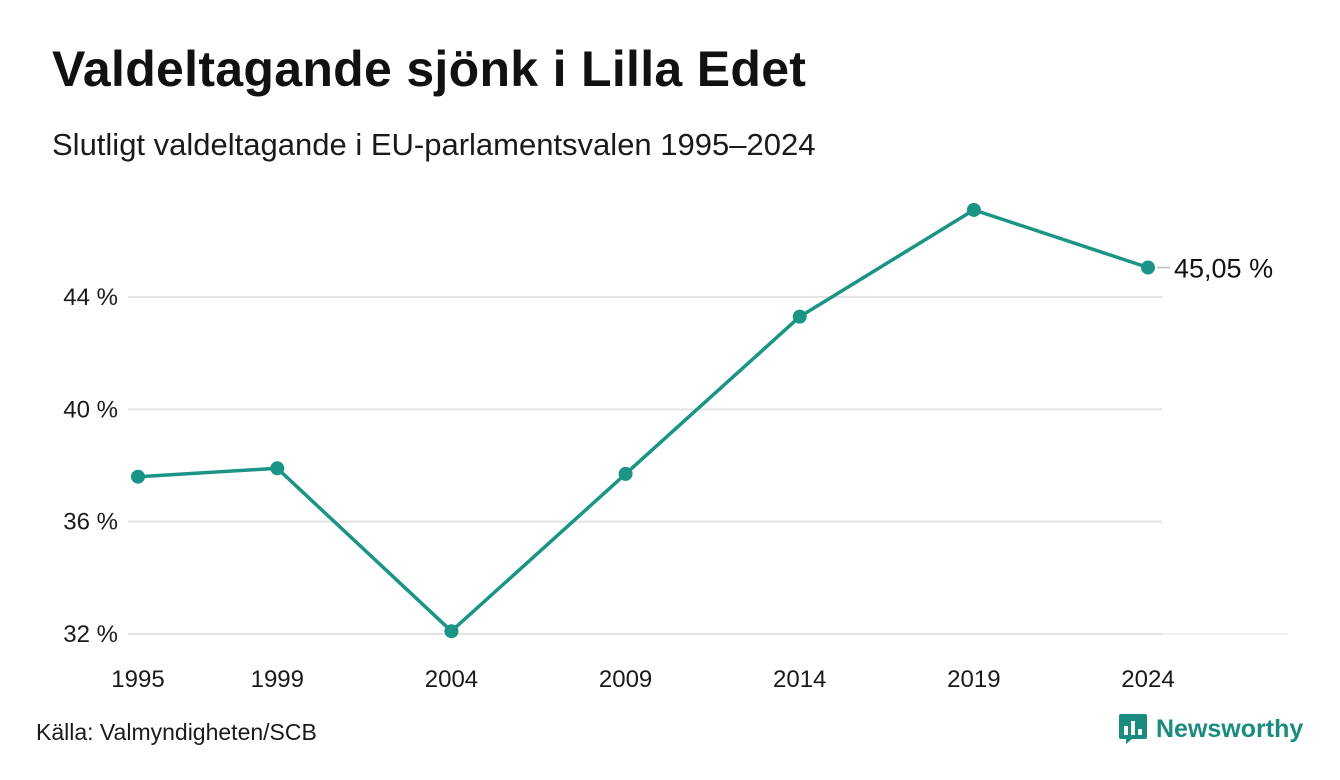 This screenshot has height=780, width=1340. Describe the element at coordinates (90, 297) in the screenshot. I see `y-tick-label: 44 %` at that location.